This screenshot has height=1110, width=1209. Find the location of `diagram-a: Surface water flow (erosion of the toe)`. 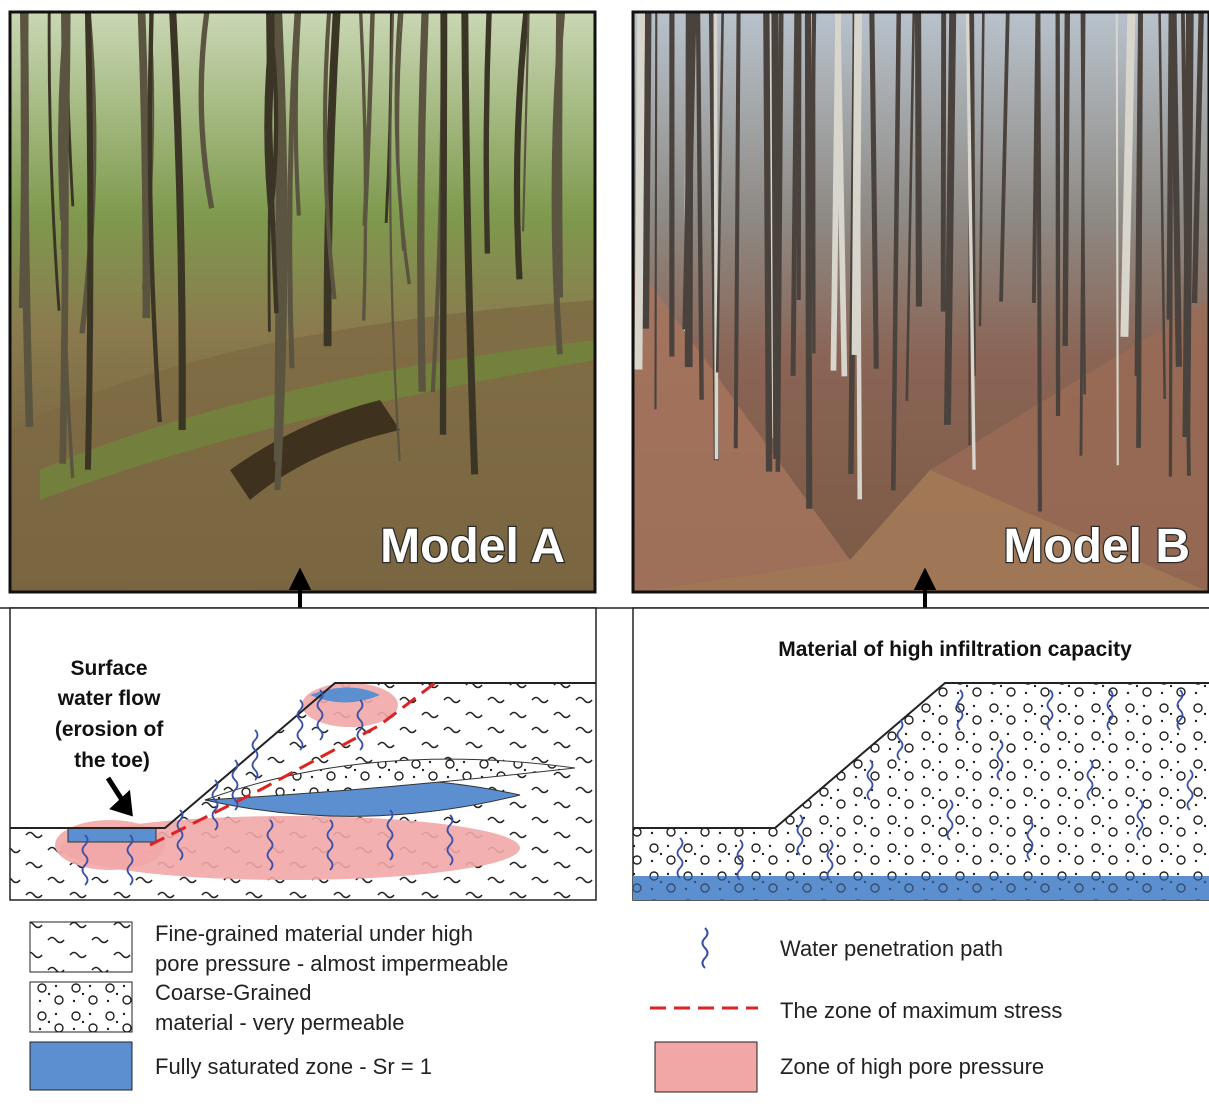

diagram-a: Surface water flow (erosion of the toe) is located at coordinates (303, 754).